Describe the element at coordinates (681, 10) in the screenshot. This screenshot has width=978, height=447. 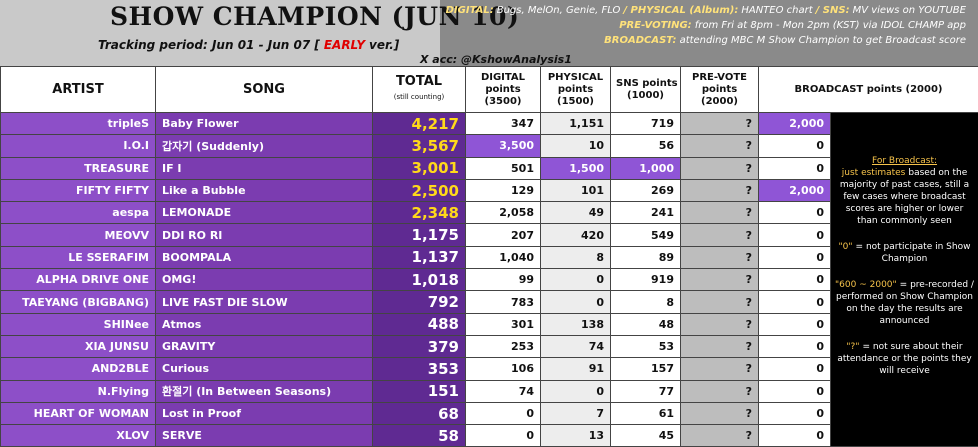
I see `note-label: / PHYSICAL (Album):` at that location.